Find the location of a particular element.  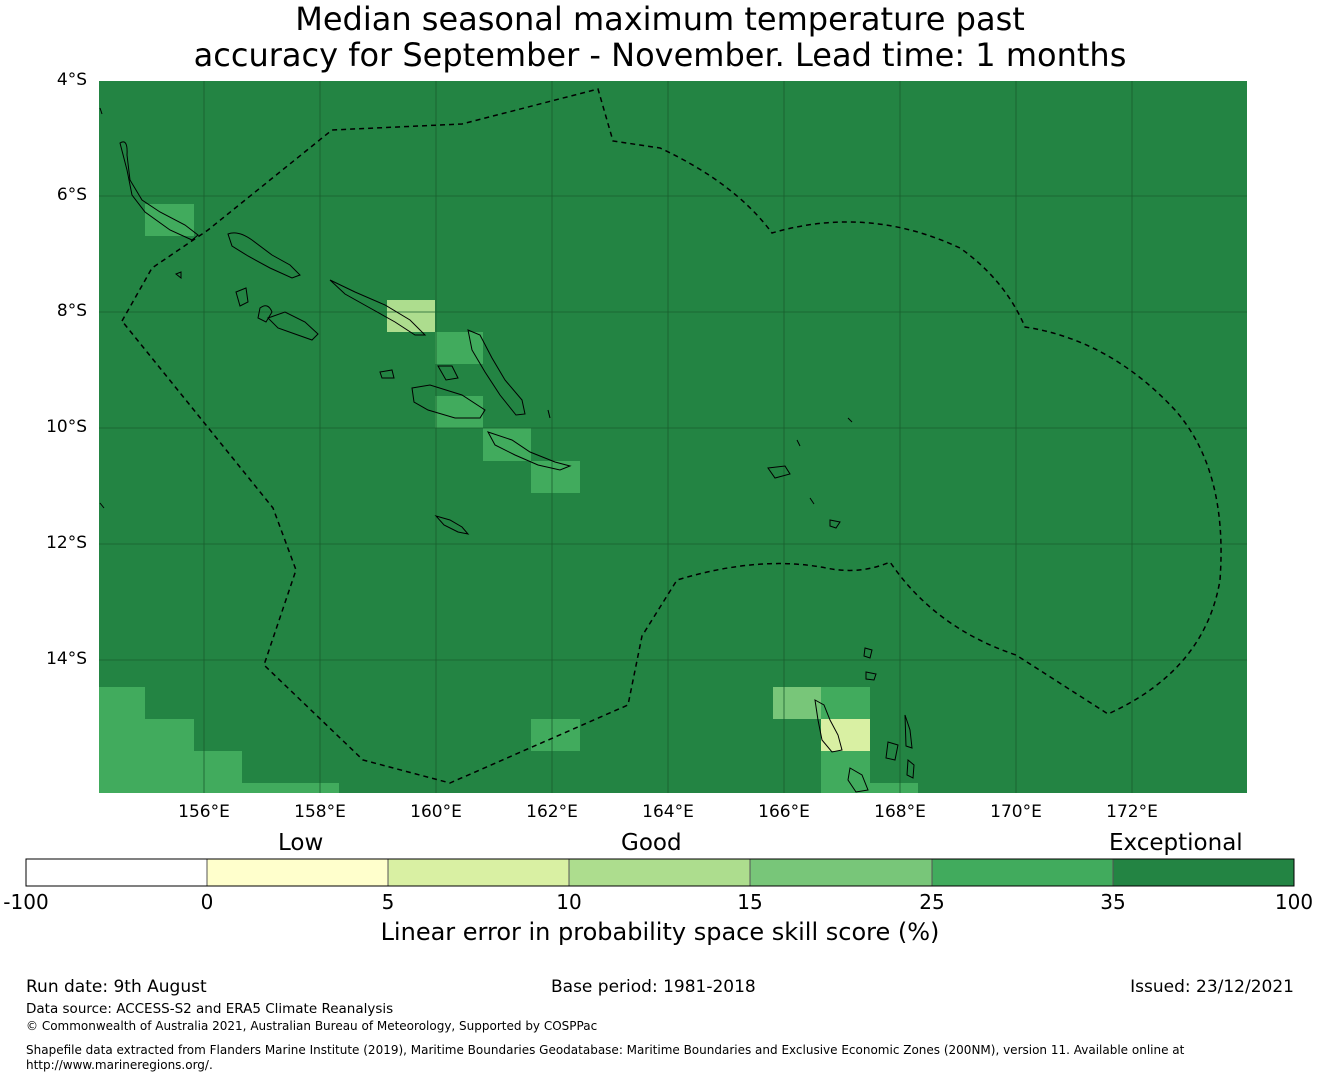

colorbar-tick: 5 is located at coordinates (388, 902).